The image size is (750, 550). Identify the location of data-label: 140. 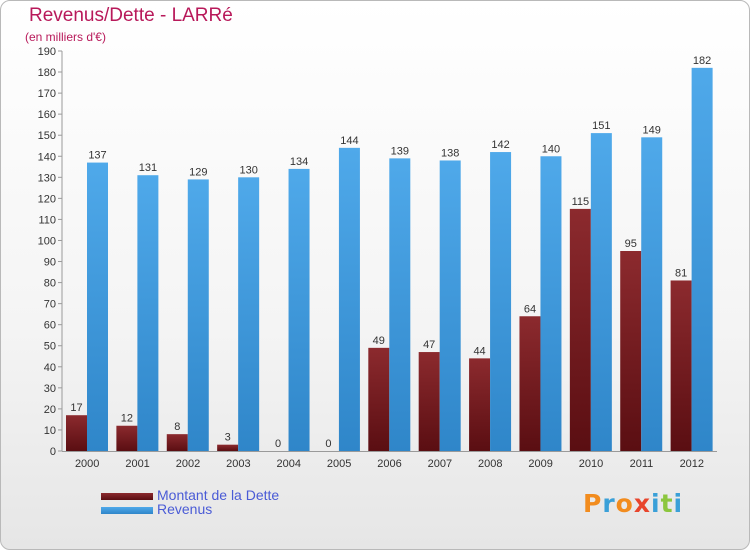
(551, 149).